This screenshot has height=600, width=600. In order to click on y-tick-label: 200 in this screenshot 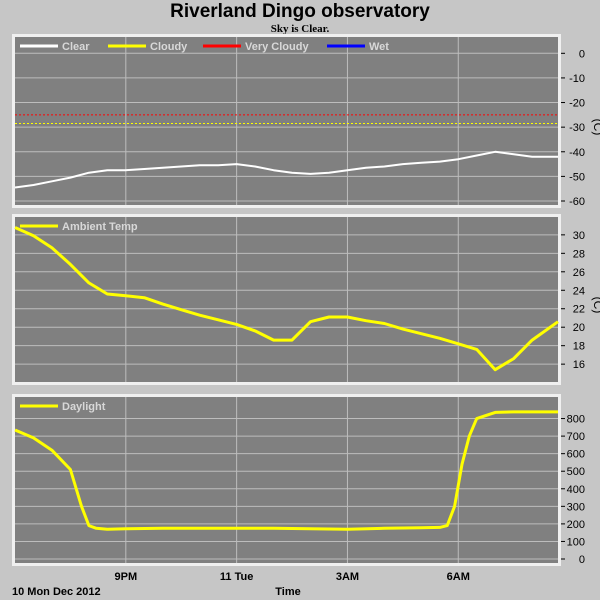, I will do `click(576, 525)`.